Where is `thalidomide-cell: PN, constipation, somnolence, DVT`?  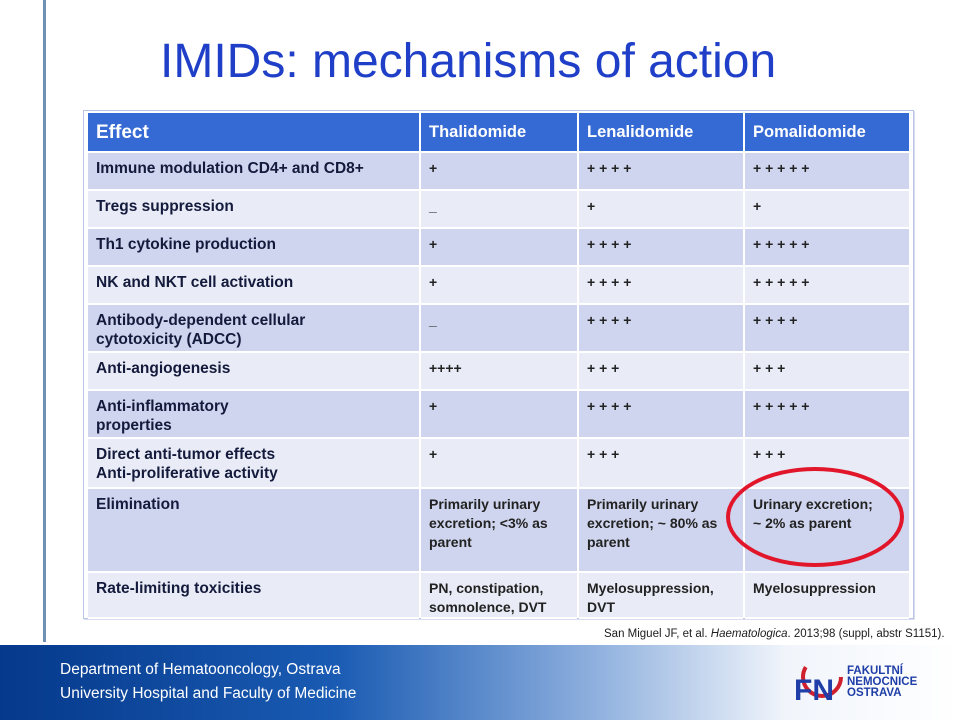
thalidomide-cell: PN, constipation, somnolence, DVT is located at coordinates (499, 596).